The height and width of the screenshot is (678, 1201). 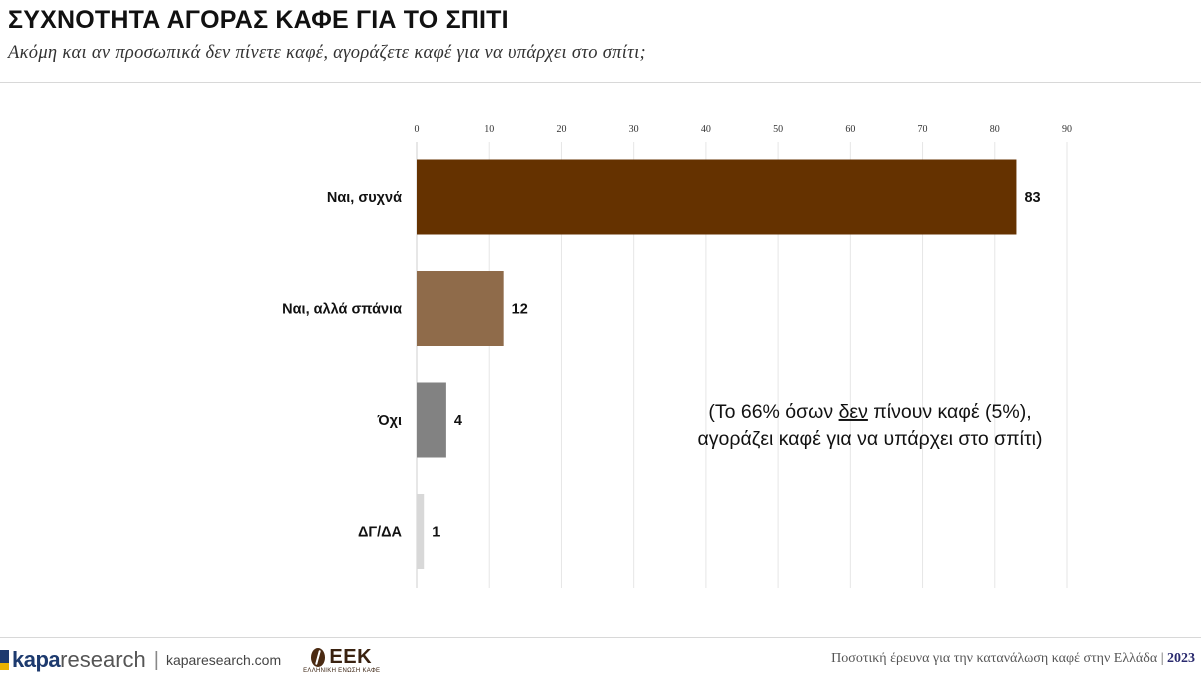 I want to click on data-label: 1, so click(x=436, y=533).